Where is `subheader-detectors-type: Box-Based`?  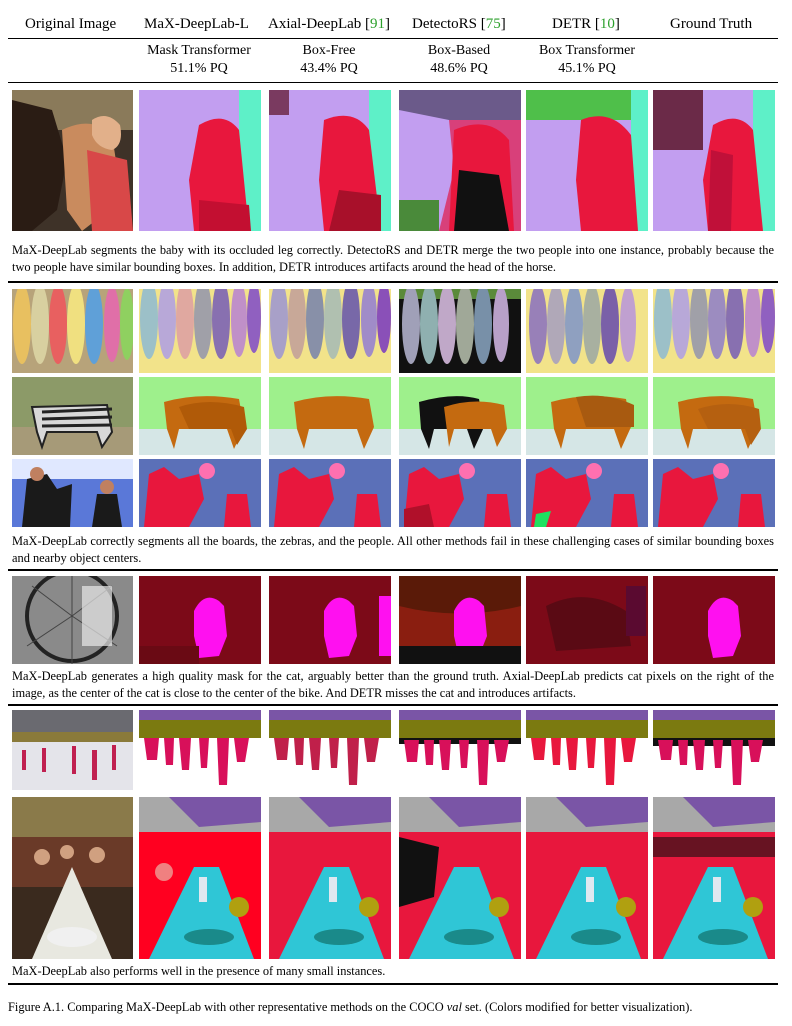 subheader-detectors-type: Box-Based is located at coordinates (459, 50).